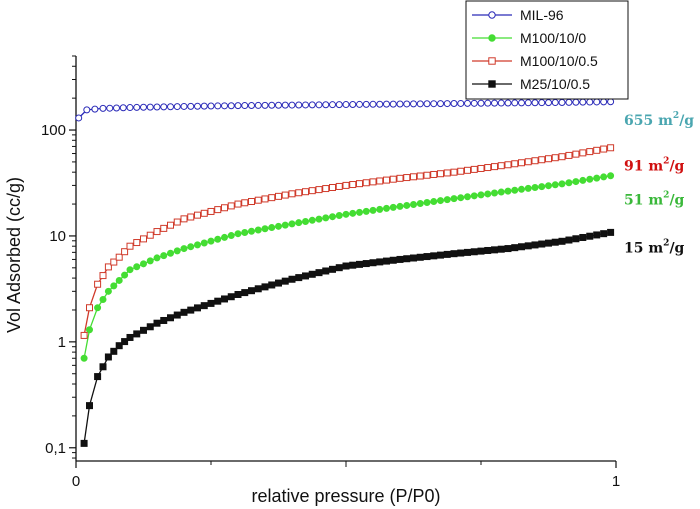 The height and width of the screenshot is (509, 700). I want to click on x-tick-label: 1, so click(616, 481).